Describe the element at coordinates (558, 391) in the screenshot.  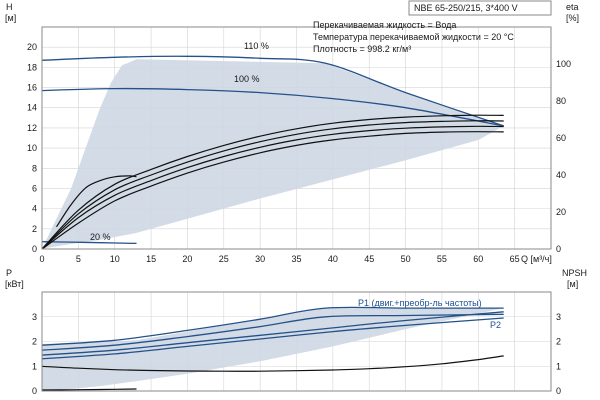
I see `npsh-y-tick-label: 0` at that location.